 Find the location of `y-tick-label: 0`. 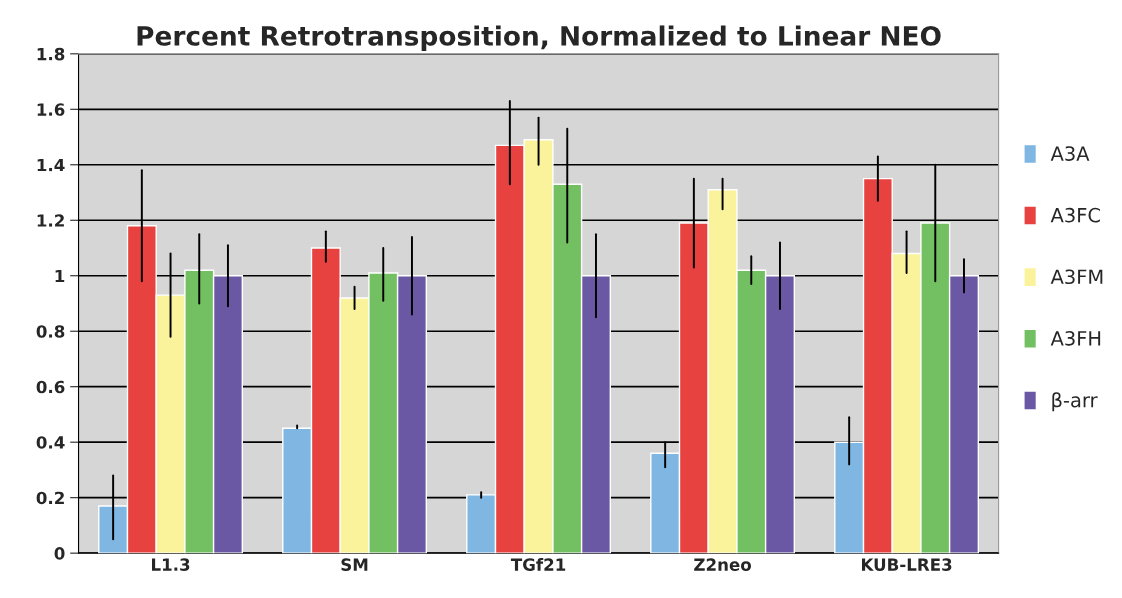

y-tick-label: 0 is located at coordinates (59, 553).